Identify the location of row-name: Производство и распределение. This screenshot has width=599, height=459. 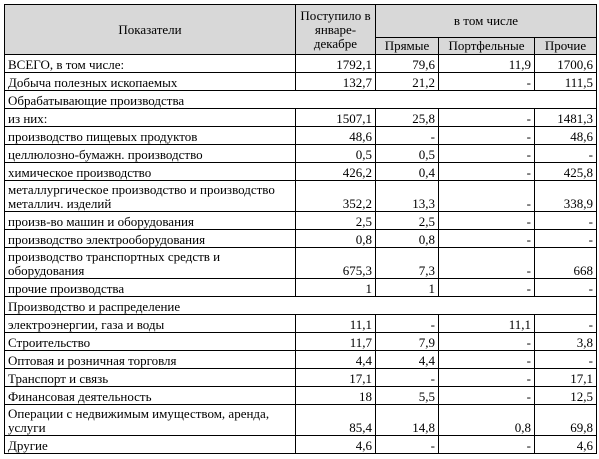
(300, 305).